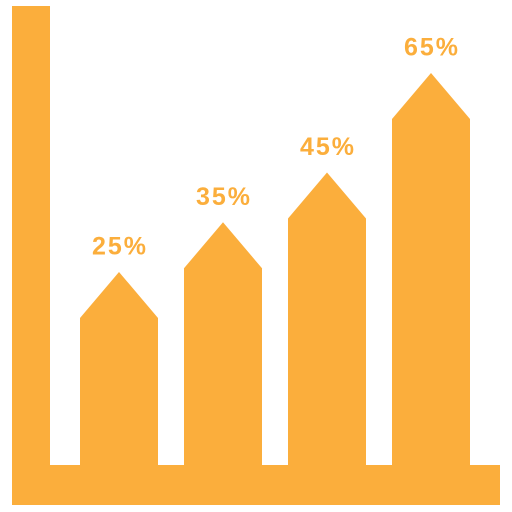 The image size is (512, 512). I want to click on value-label: 45%, so click(328, 147).